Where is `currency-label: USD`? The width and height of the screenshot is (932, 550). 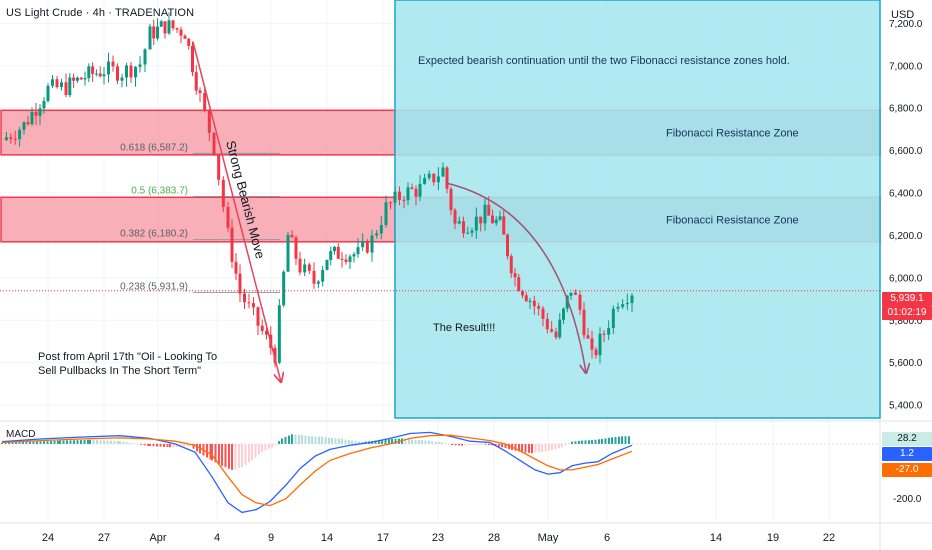
currency-label: USD is located at coordinates (903, 15).